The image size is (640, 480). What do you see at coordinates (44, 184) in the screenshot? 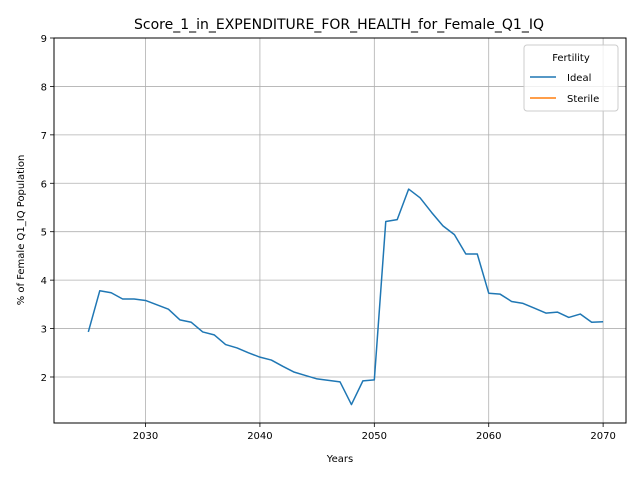
I see `y-tick-label: 6` at bounding box center [44, 184].